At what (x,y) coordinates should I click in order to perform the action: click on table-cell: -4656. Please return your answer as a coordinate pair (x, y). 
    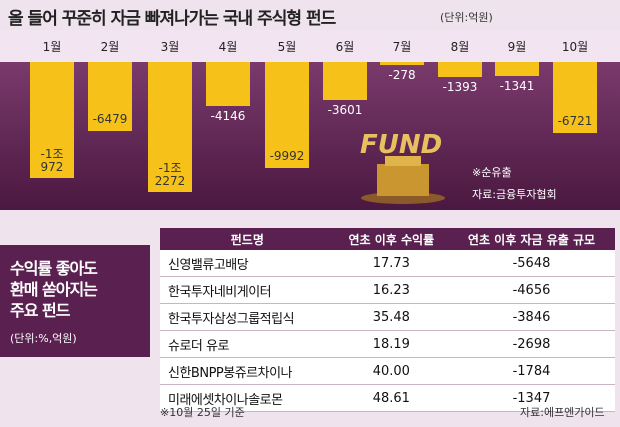
    Looking at the image, I should click on (531, 290).